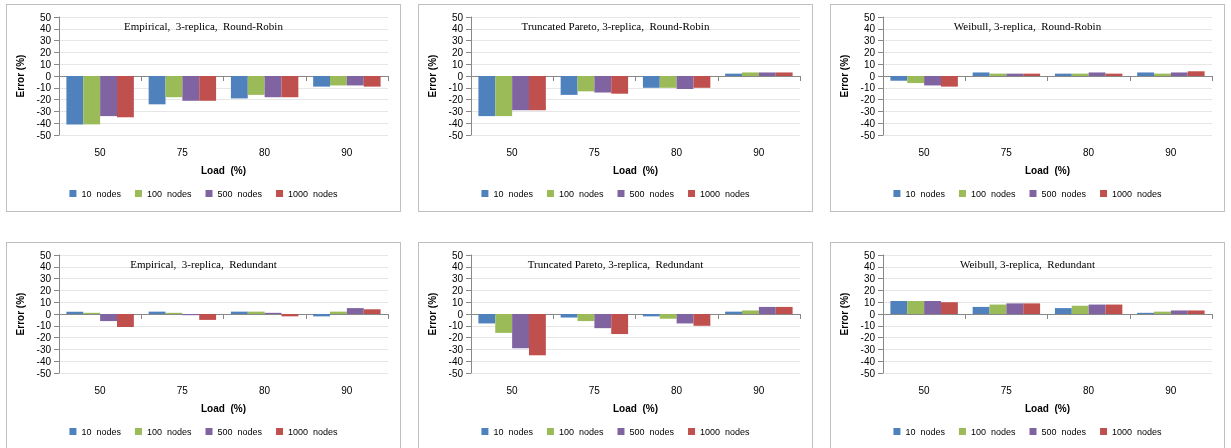 The height and width of the screenshot is (448, 1231). Describe the element at coordinates (615, 25) in the screenshot. I see `chart-title: Truncated Pareto, 3-replica, Round-Robin` at that location.